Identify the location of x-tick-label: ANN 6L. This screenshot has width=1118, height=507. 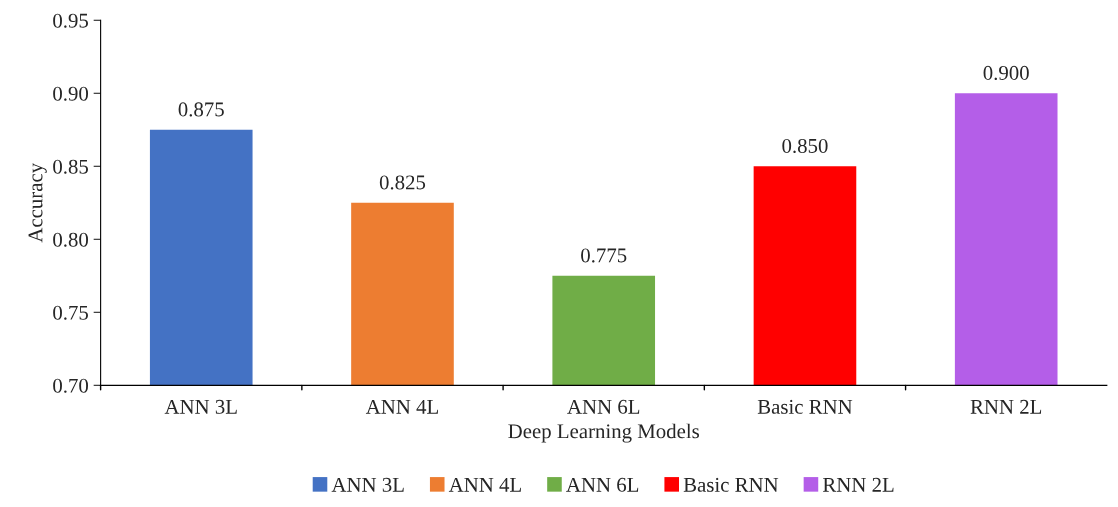
(603, 406).